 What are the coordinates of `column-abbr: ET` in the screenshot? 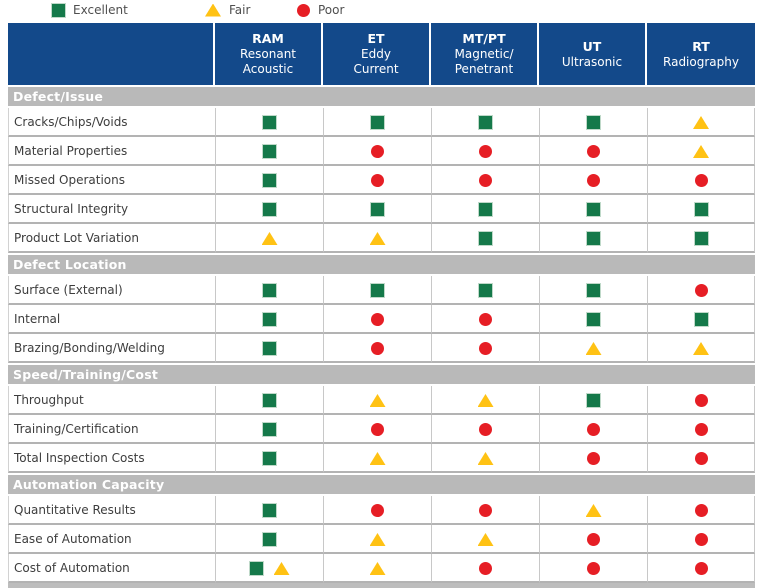 It's located at (376, 38).